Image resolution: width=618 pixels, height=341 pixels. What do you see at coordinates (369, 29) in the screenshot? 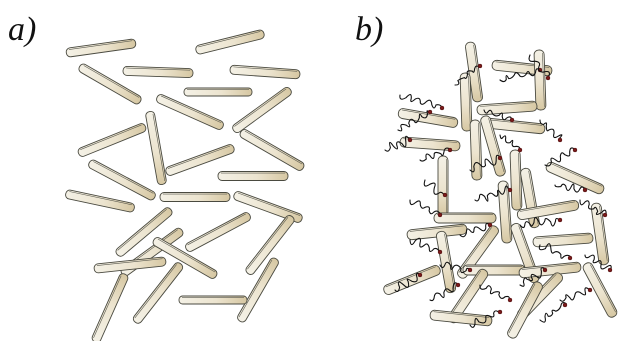
I see `panel-label-b: b)` at bounding box center [369, 29].